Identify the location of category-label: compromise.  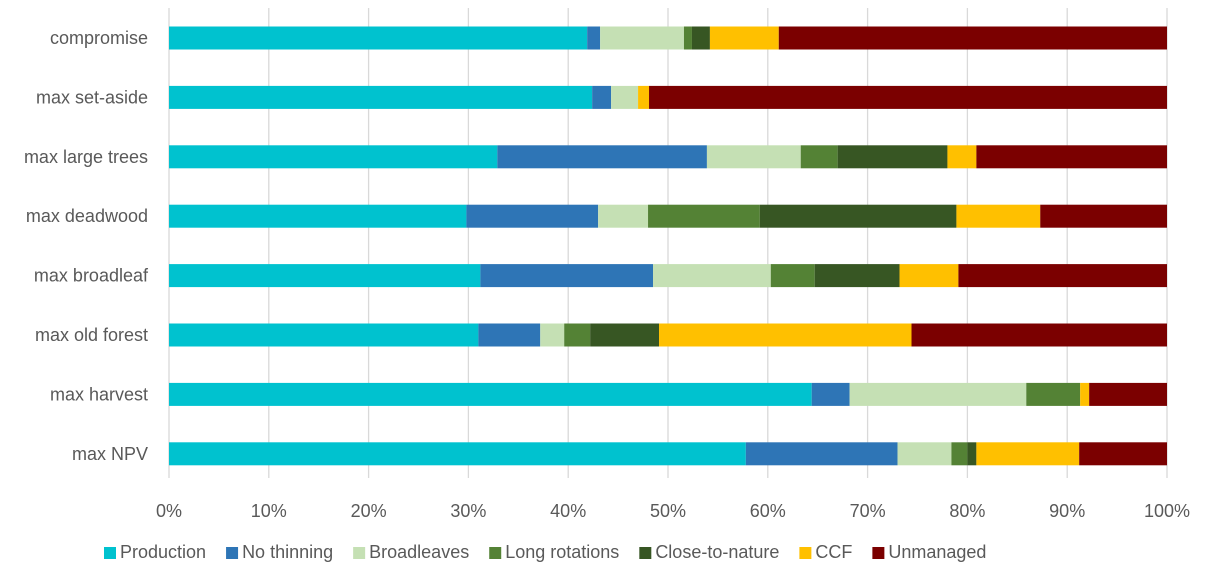
(99, 38).